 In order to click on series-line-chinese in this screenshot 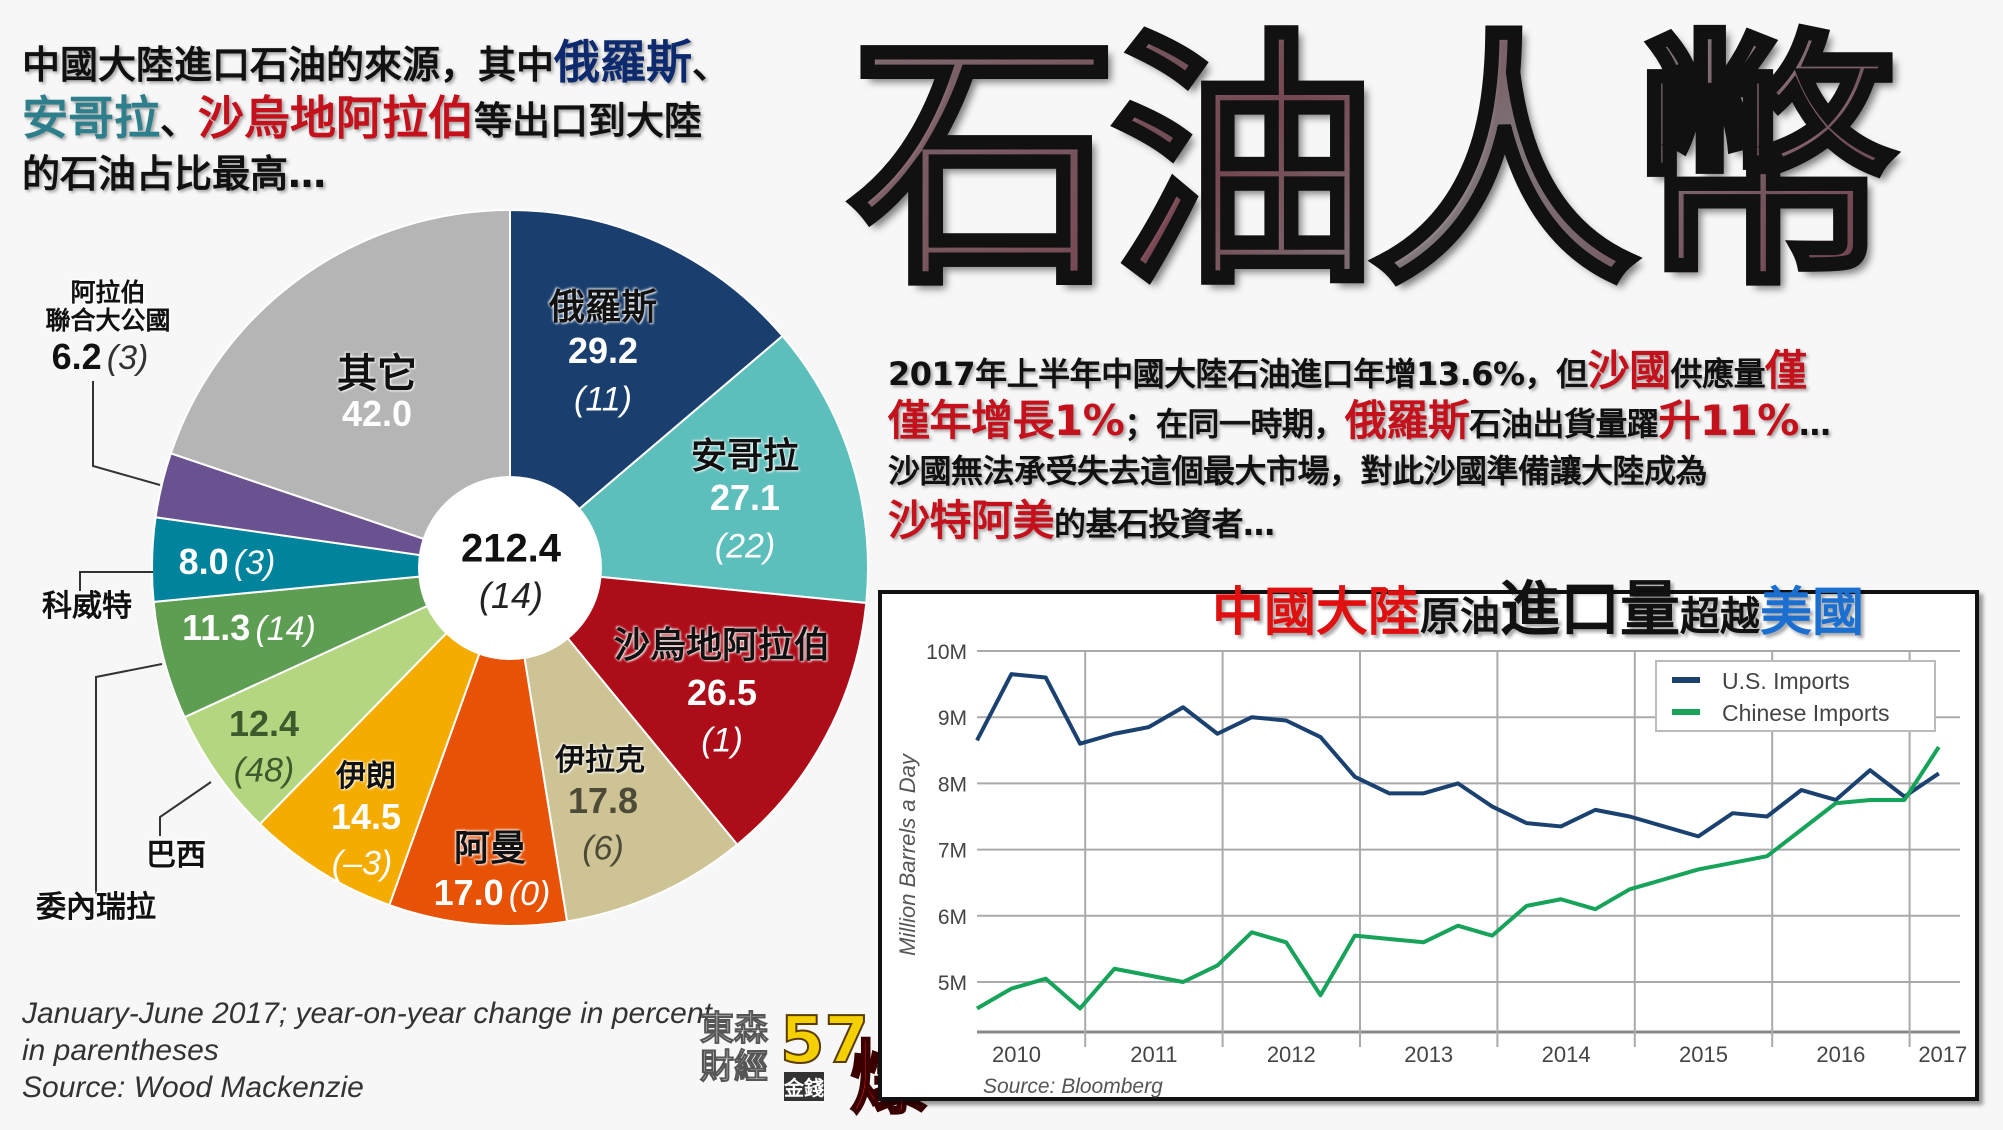, I will do `click(1458, 877)`.